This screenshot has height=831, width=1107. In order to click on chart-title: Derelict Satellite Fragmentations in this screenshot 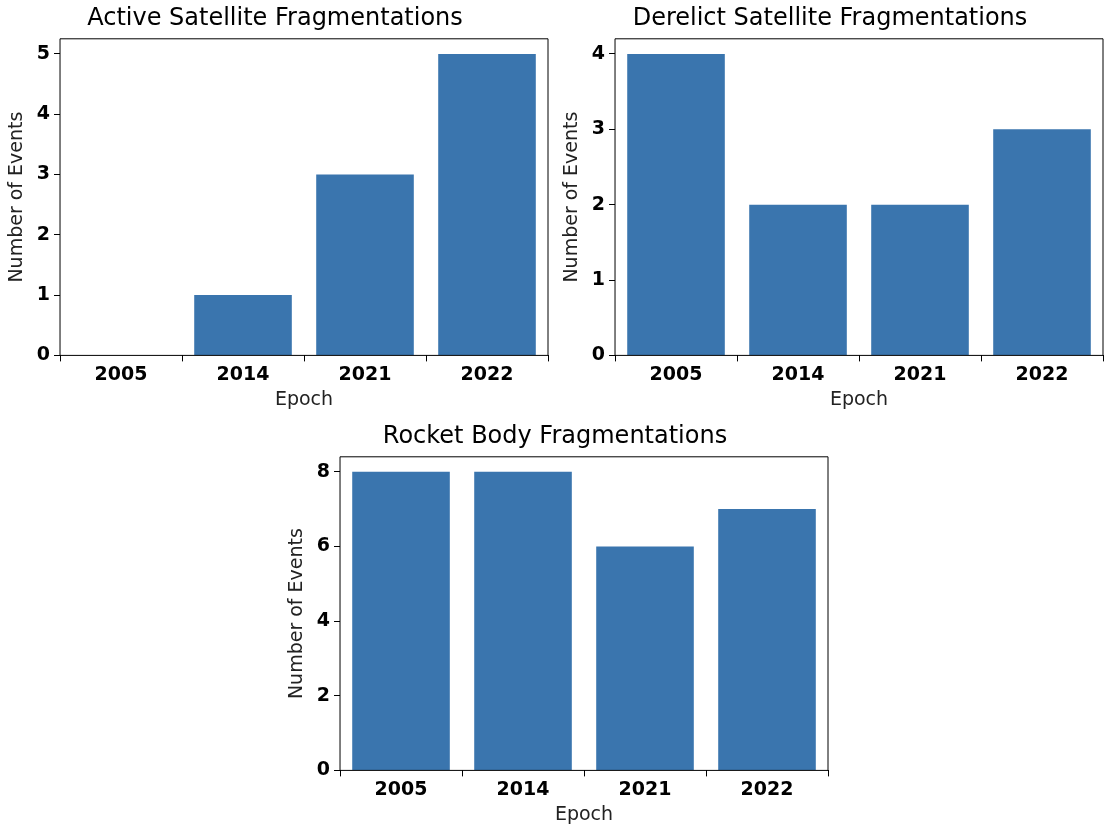, I will do `click(830, 16)`.